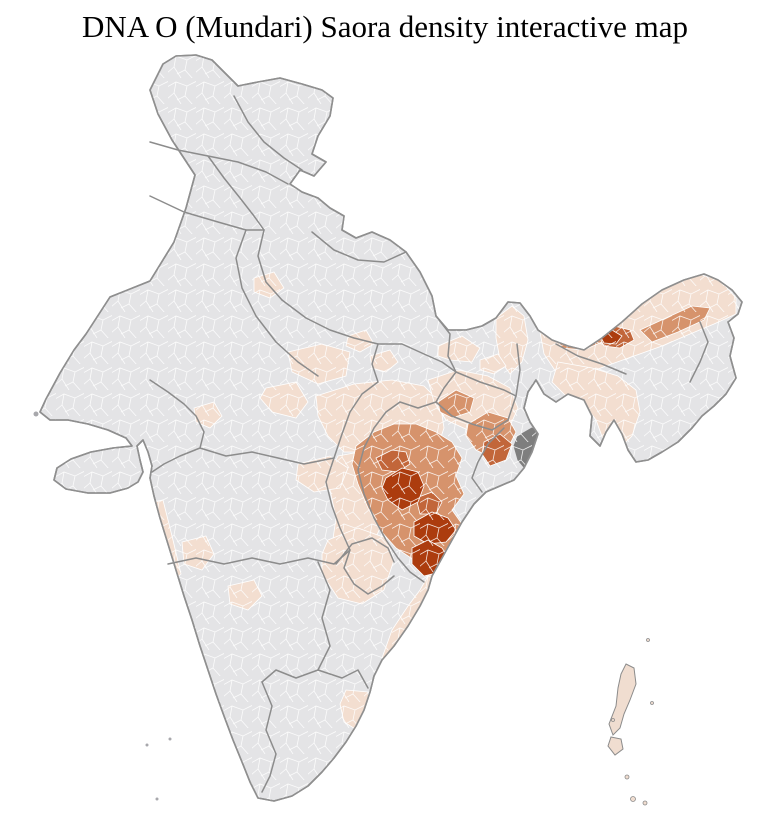 This screenshot has width=770, height=814. What do you see at coordinates (290, 676) in the screenshot?
I see `border-karnataka-south` at bounding box center [290, 676].